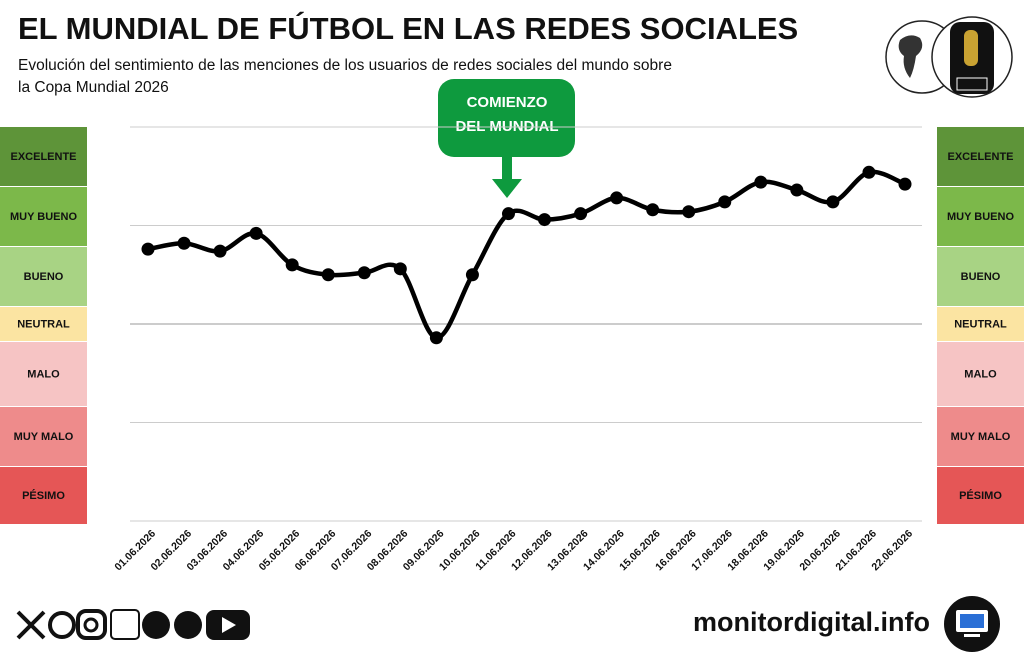 This screenshot has height=660, width=1024. What do you see at coordinates (506, 126) in the screenshot?
I see `annotation-text: DEL MUNDIAL` at bounding box center [506, 126].